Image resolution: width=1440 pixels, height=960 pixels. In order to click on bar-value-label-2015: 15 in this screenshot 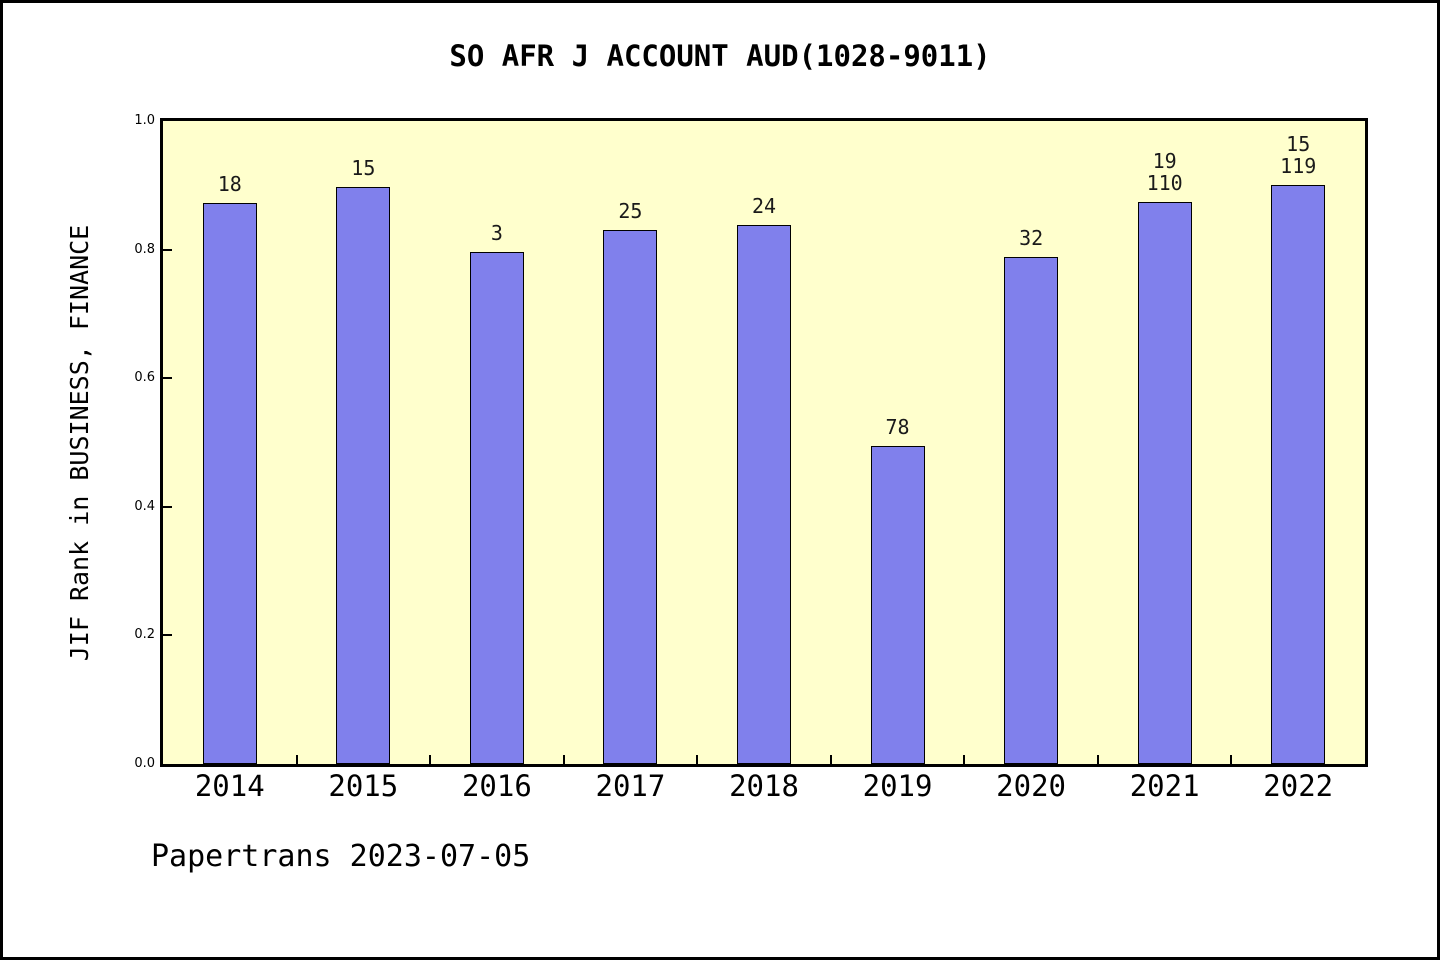, I will do `click(363, 168)`.